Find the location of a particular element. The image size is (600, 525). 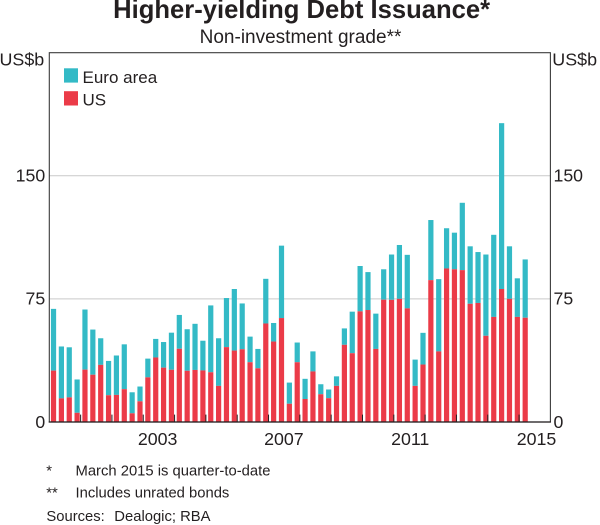

svg-text: March 2015 is quarter-to-date is located at coordinates (173, 472).